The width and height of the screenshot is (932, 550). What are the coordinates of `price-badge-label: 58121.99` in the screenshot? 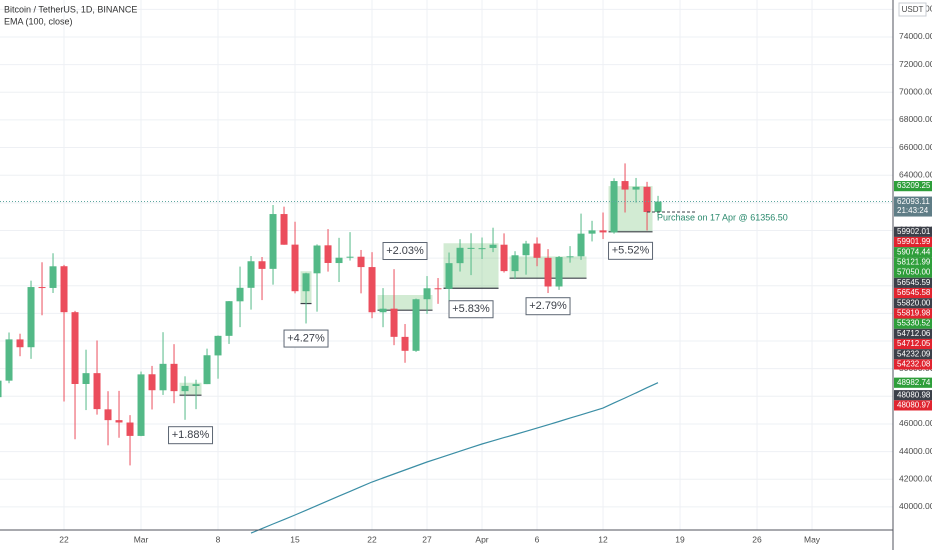 It's located at (914, 262).